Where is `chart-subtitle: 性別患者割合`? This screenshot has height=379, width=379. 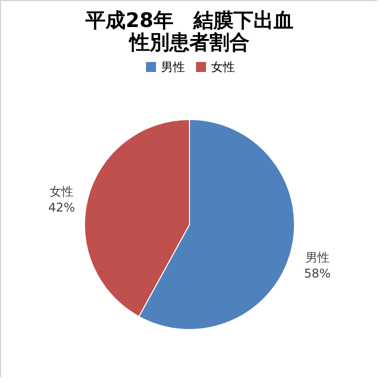
chart-subtitle: 性別患者割合 is located at coordinates (189, 42).